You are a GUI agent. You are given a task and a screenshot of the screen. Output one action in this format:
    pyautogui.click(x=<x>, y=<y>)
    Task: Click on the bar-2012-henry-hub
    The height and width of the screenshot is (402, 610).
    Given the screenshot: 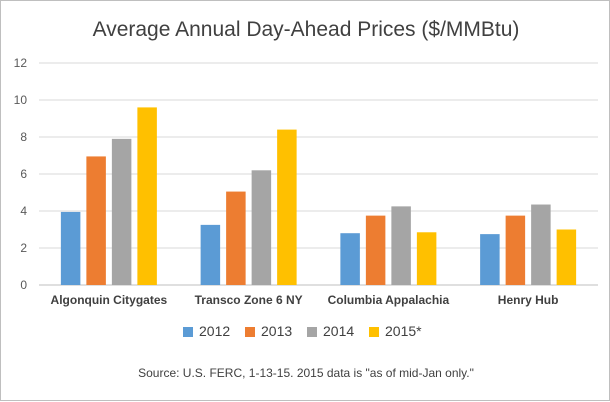 What is the action you would take?
    pyautogui.click(x=490, y=259)
    